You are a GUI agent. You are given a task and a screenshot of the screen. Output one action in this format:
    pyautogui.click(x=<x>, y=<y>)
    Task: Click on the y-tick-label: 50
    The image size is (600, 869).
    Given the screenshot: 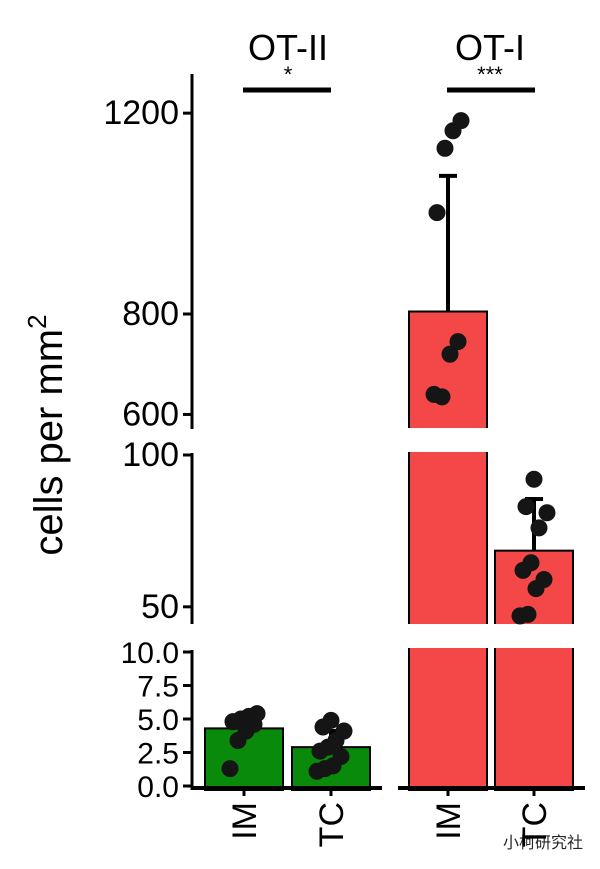 What is the action you would take?
    pyautogui.click(x=160, y=607)
    